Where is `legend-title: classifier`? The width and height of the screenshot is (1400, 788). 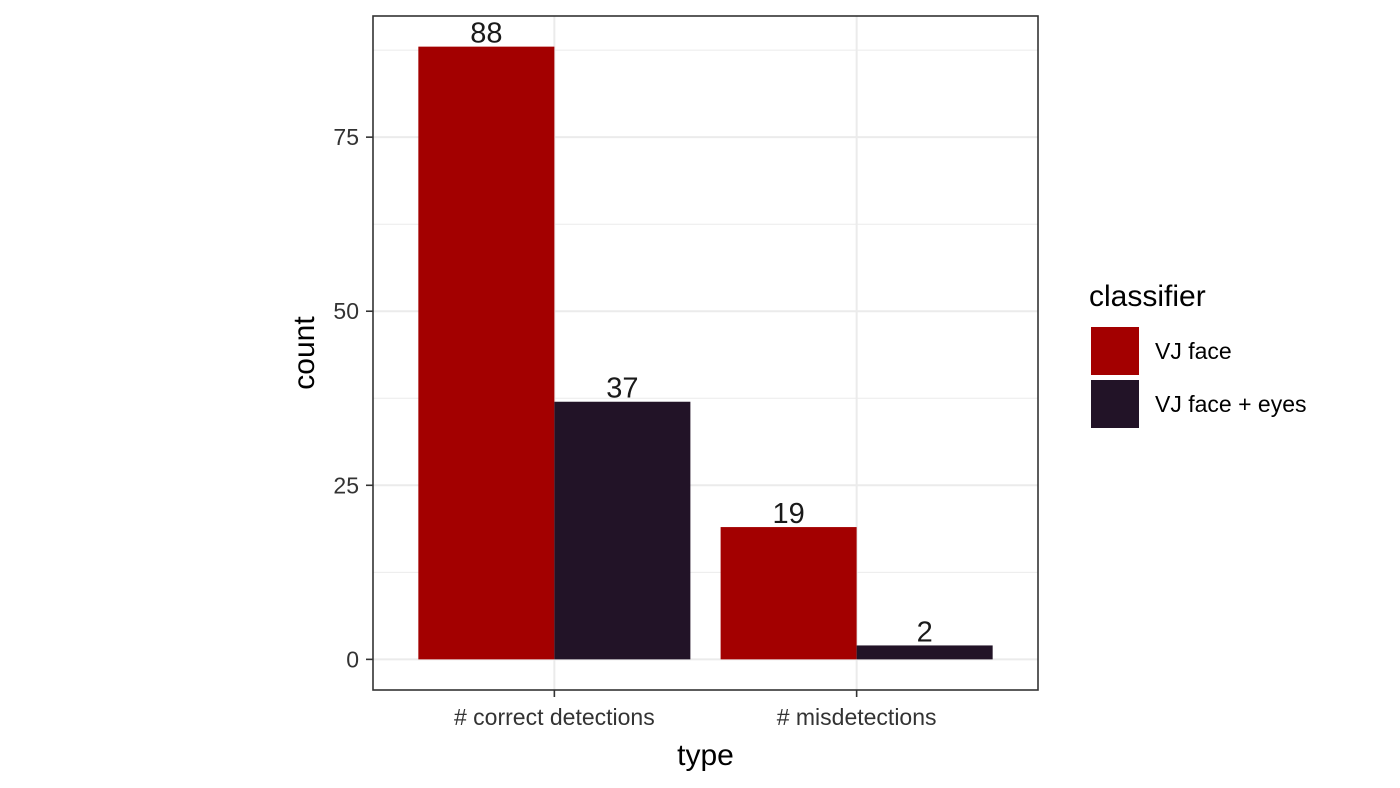
legend-title: classifier is located at coordinates (1147, 296).